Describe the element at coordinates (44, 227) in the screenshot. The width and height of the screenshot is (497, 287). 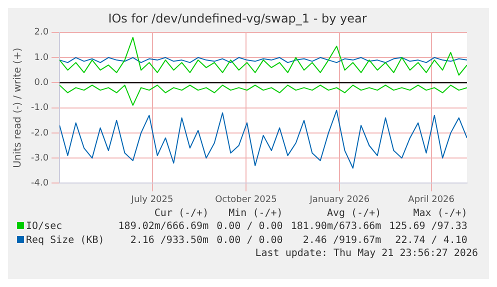
I see `legend-label: IO/sec` at that location.